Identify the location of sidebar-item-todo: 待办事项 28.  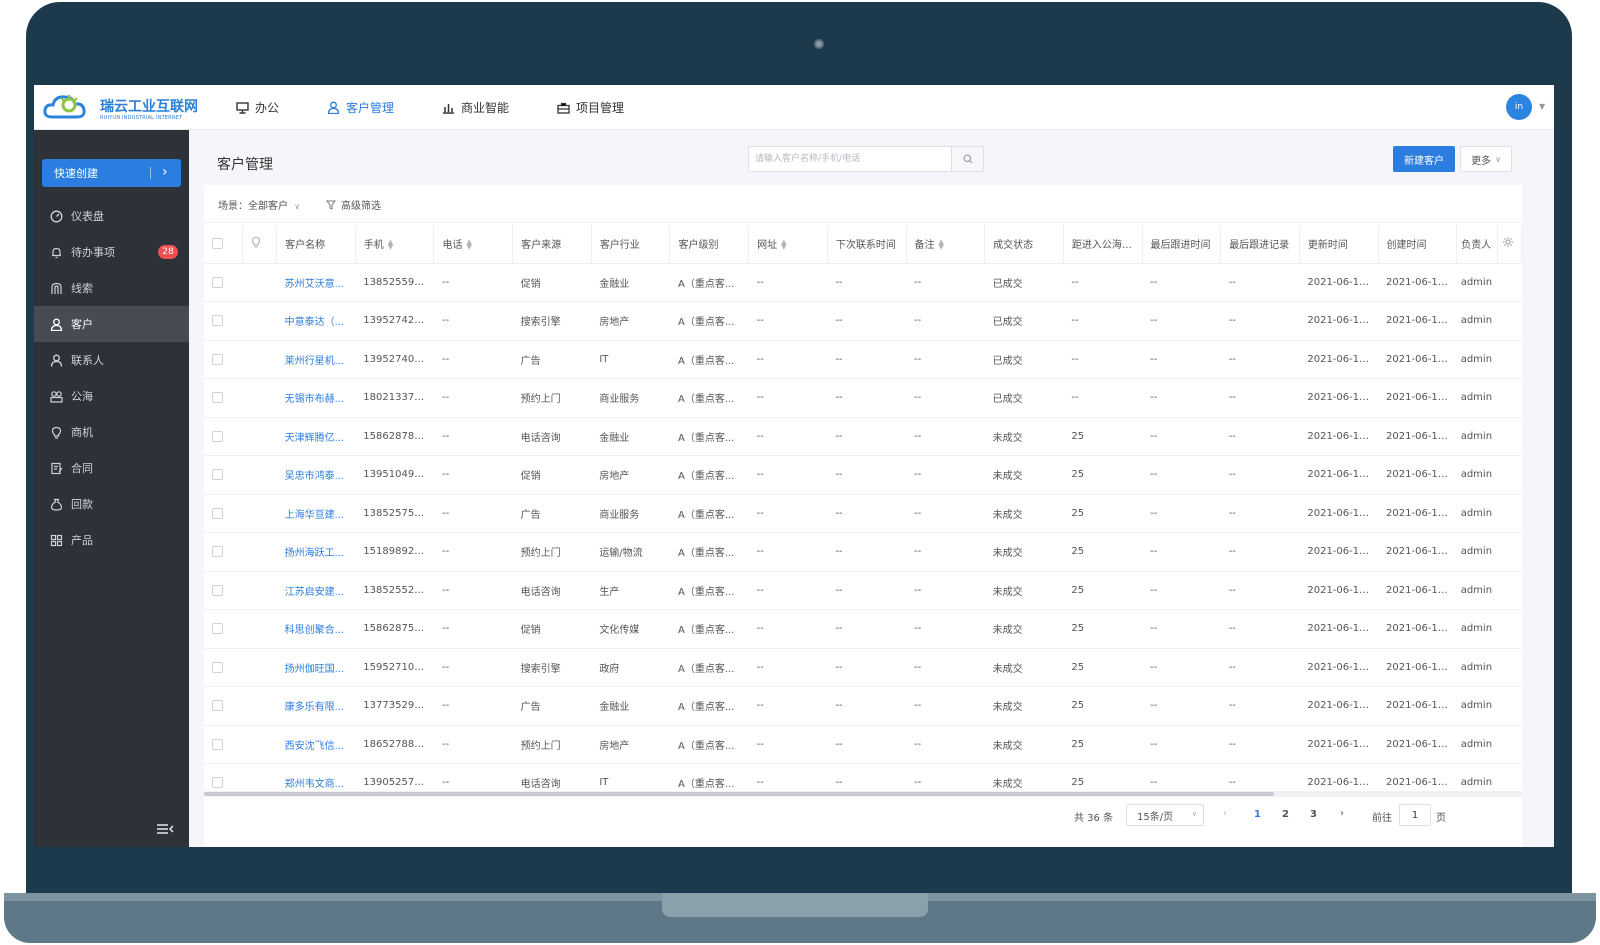
(111, 252).